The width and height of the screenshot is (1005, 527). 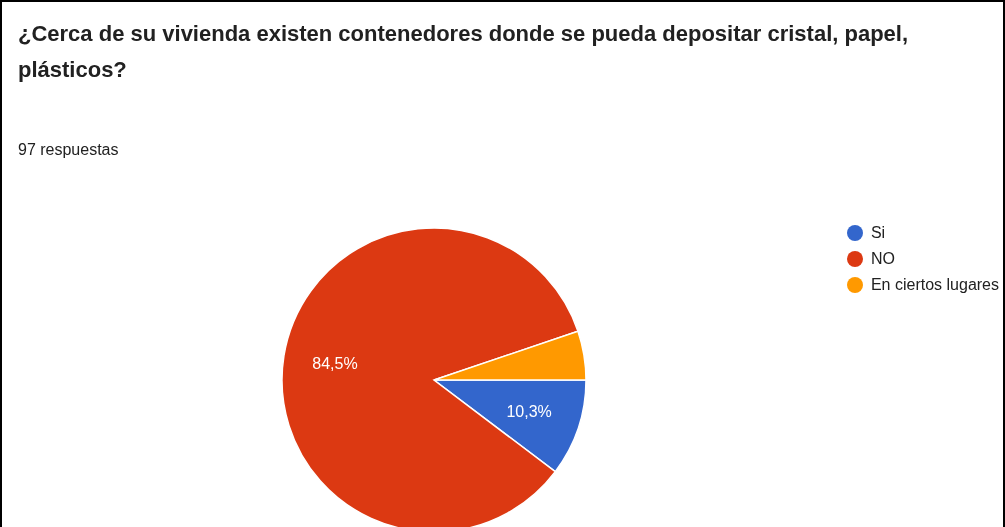 I want to click on legend-label: NO, so click(x=882, y=259).